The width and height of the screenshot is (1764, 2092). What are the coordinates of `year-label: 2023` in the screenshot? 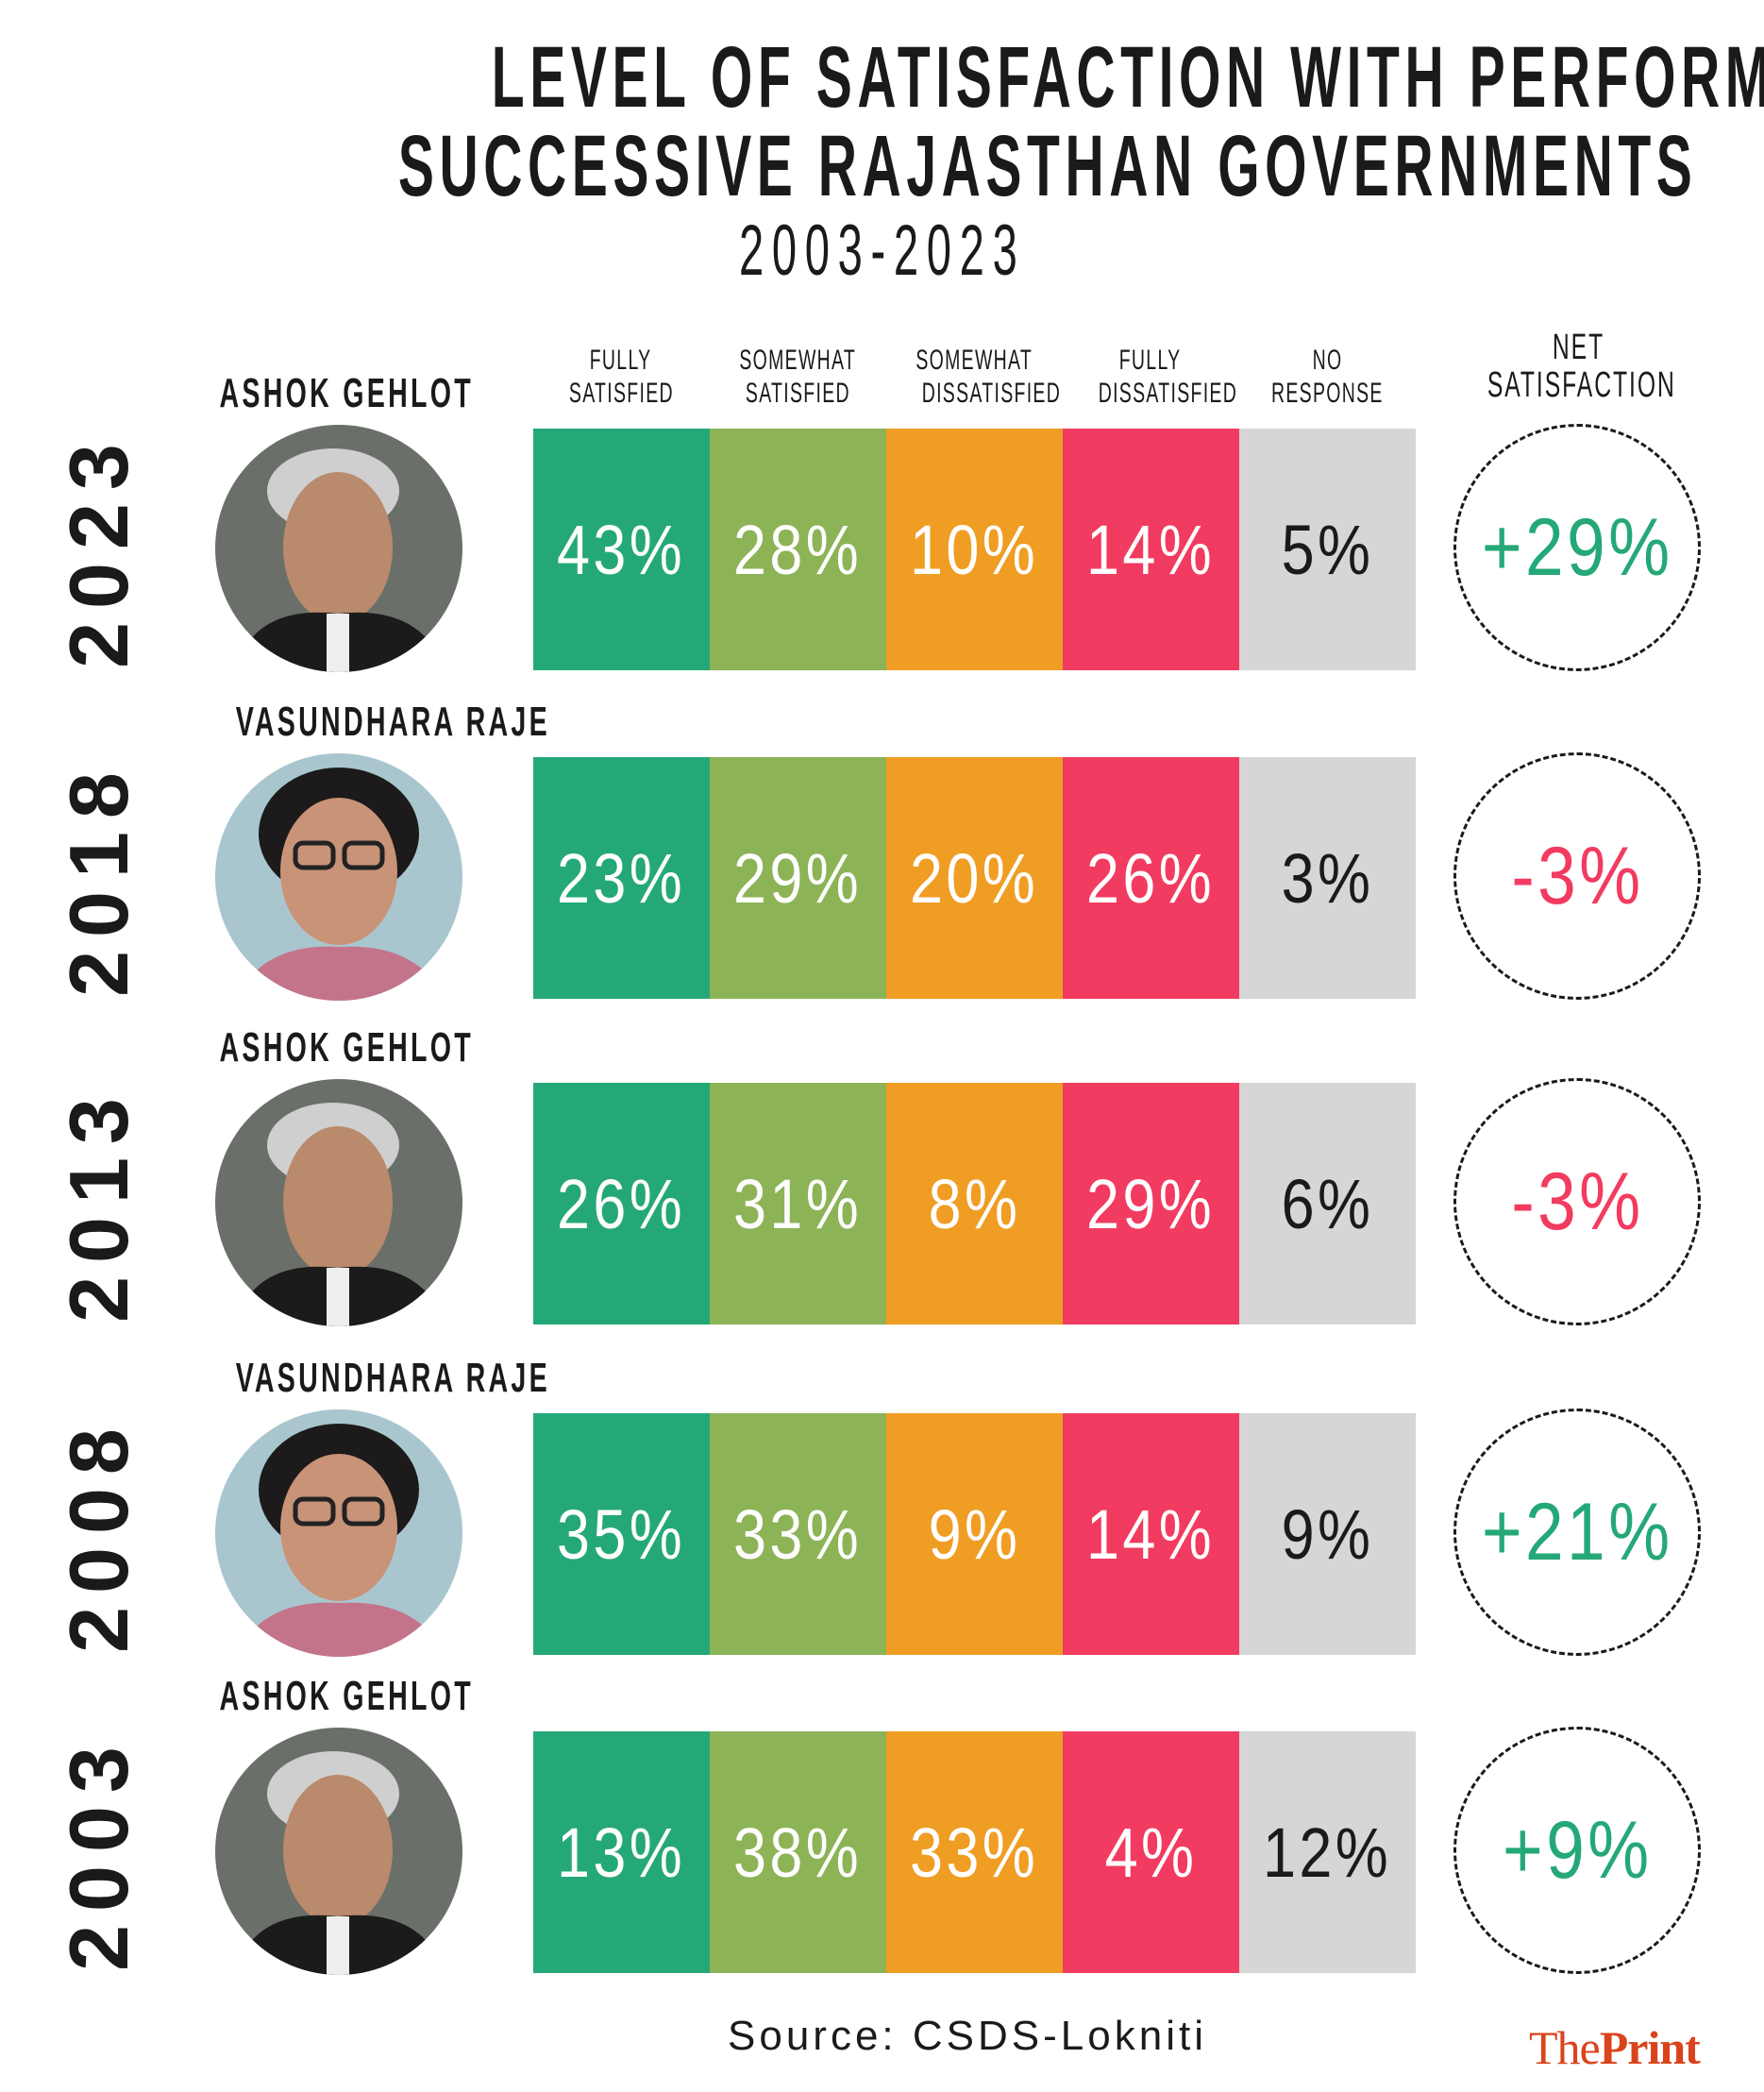 It's located at (98, 549).